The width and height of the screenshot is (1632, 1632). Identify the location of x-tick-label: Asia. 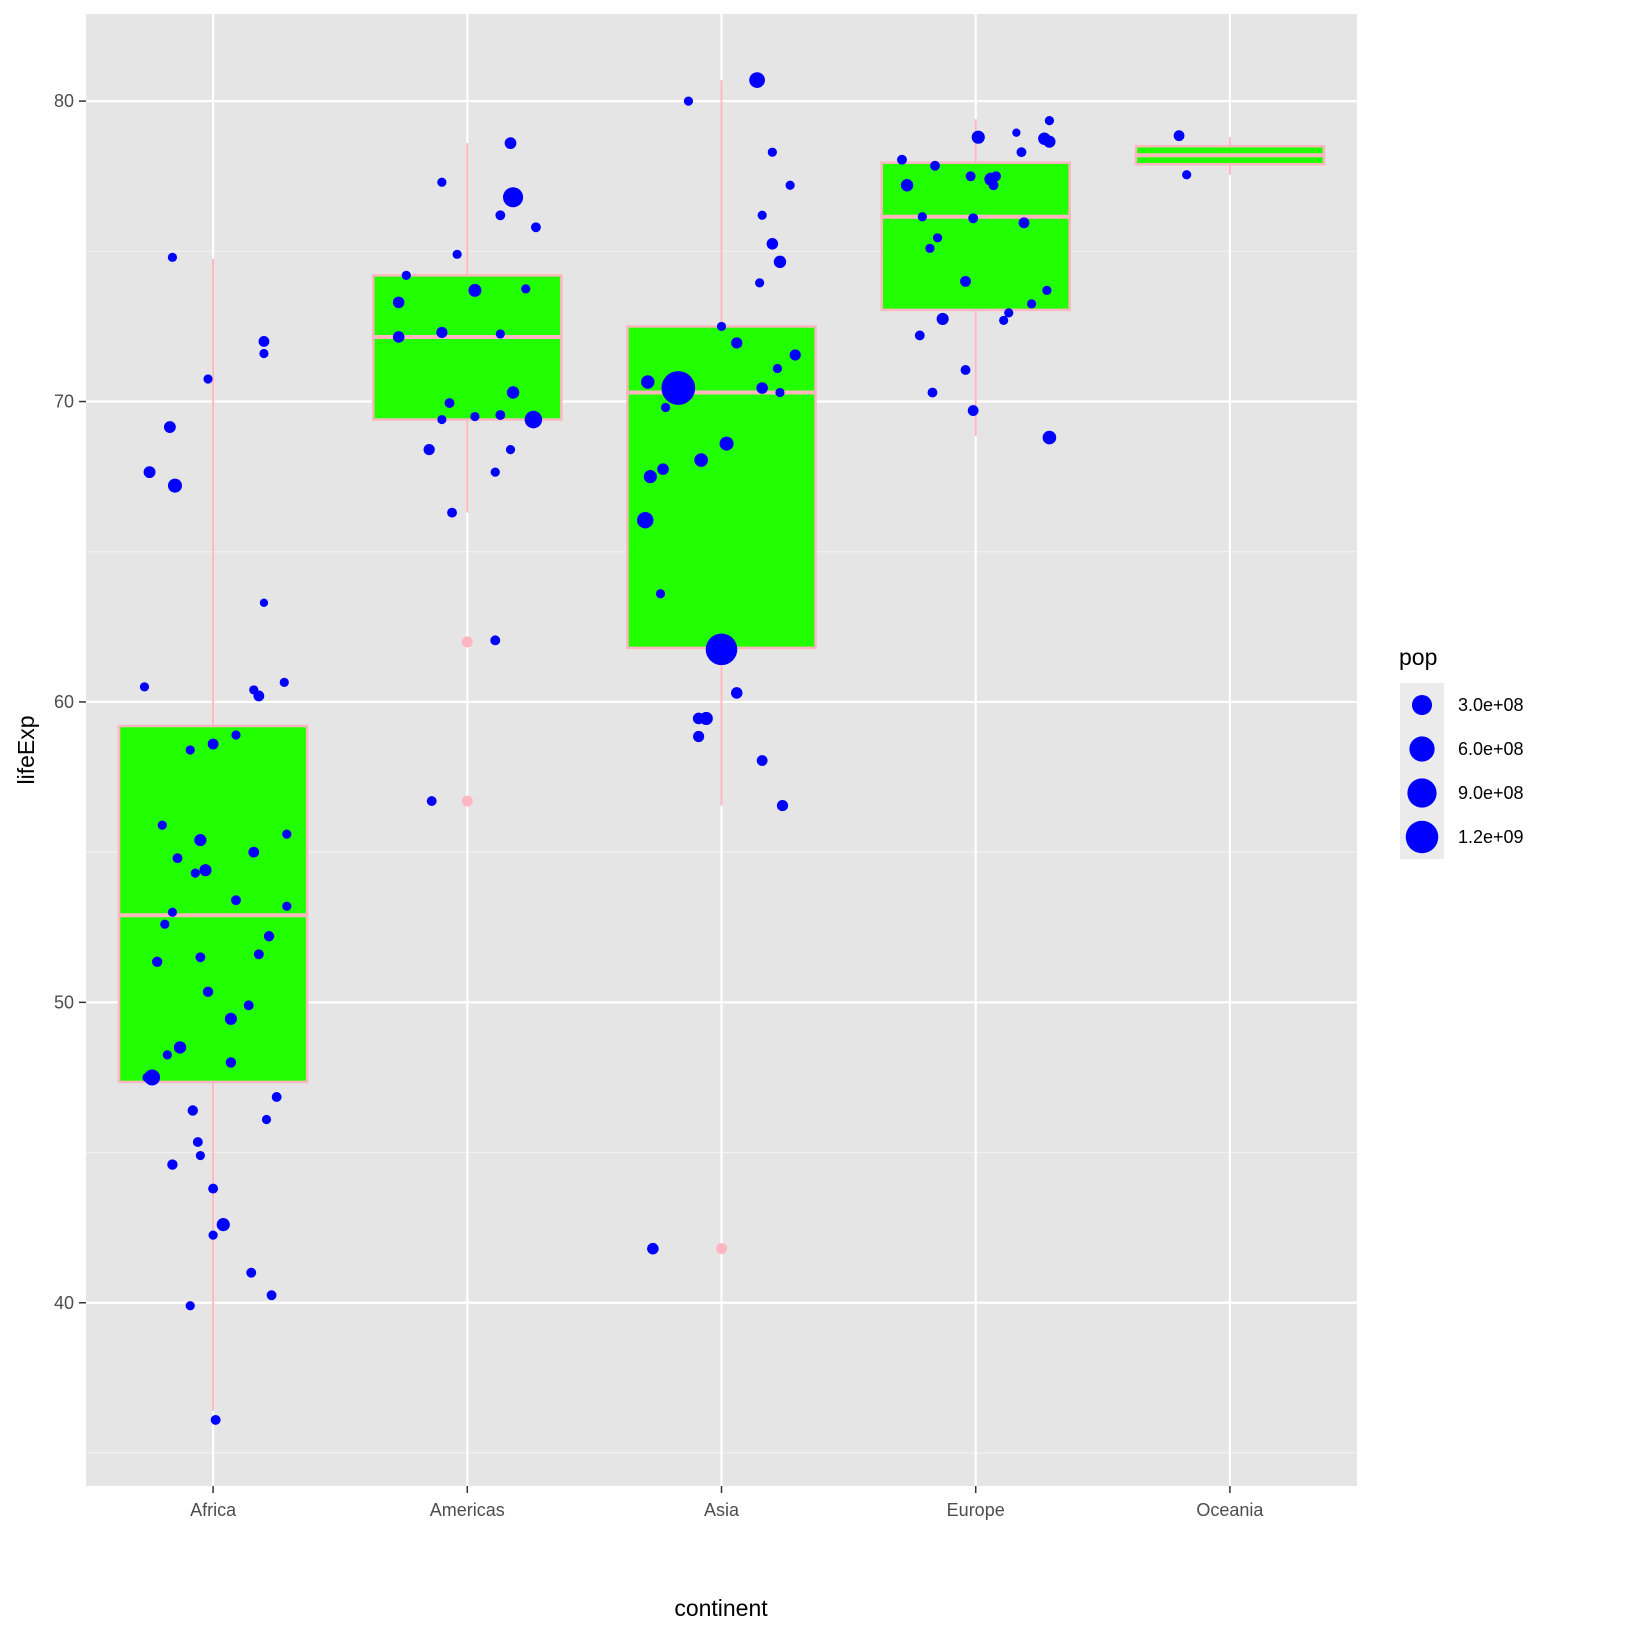
(722, 1510).